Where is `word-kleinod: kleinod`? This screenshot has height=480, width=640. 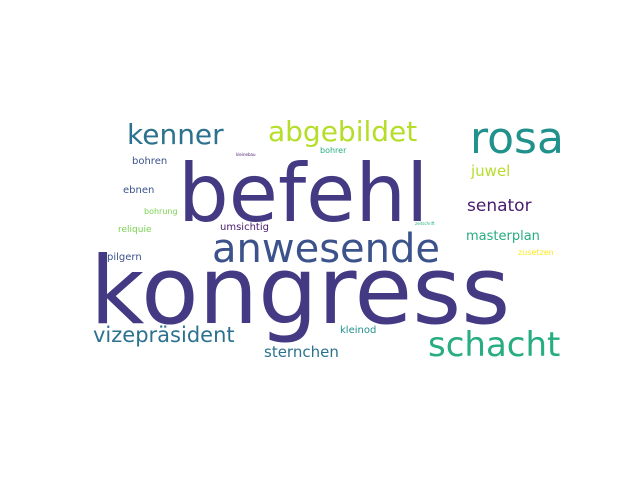
word-kleinod: kleinod is located at coordinates (358, 330).